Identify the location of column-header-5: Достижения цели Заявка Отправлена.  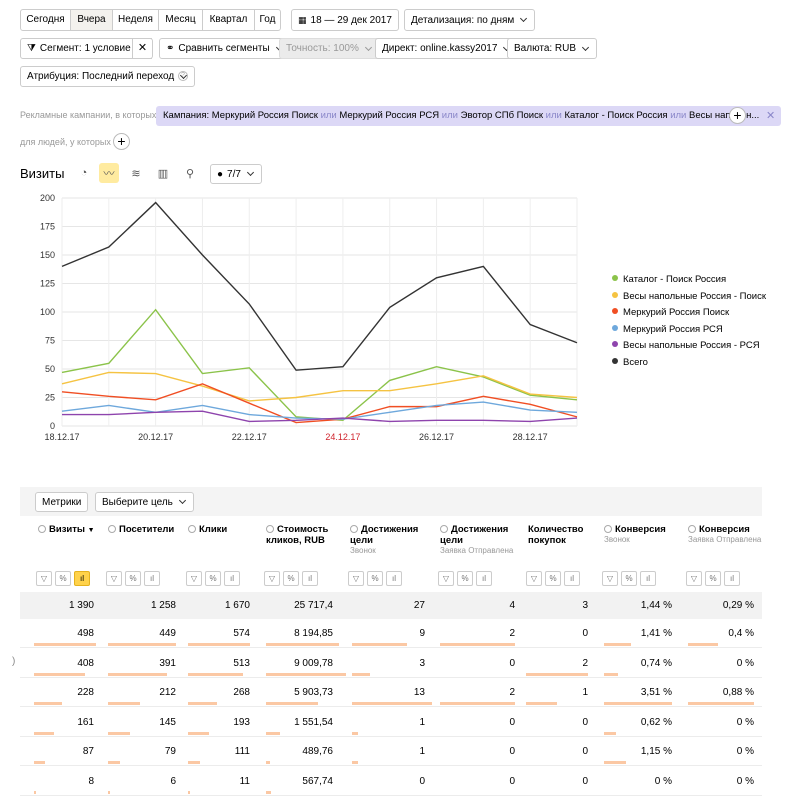
(482, 540).